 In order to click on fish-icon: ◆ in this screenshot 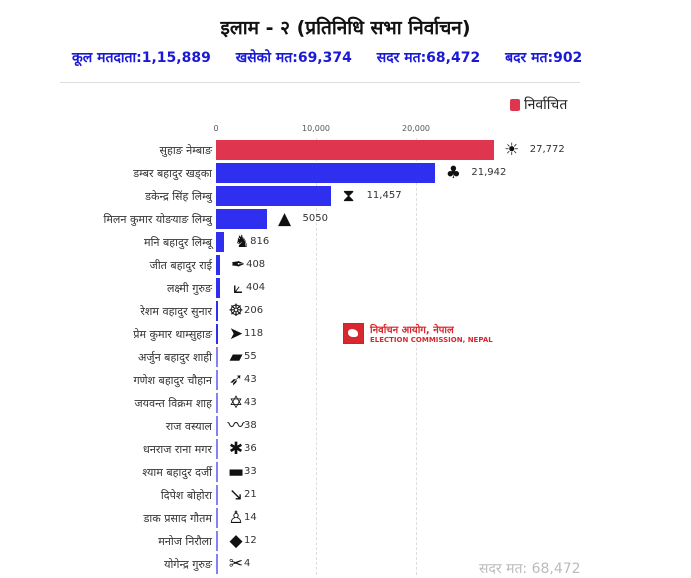, I will do `click(236, 541)`.